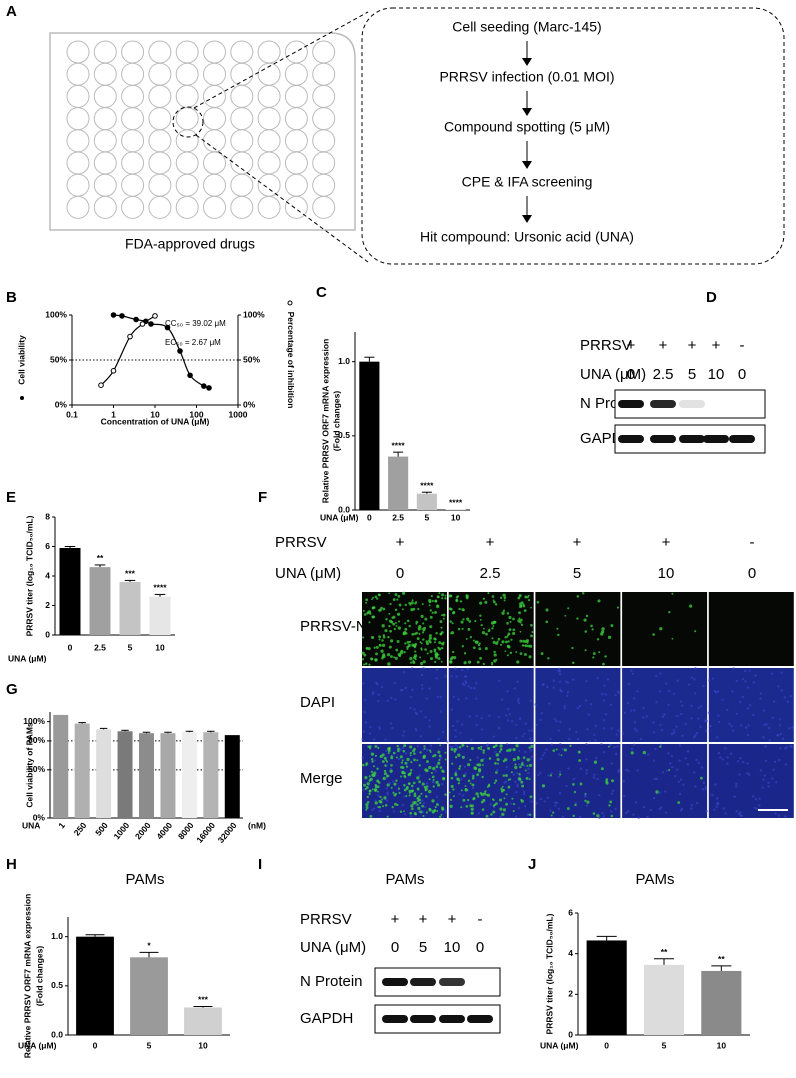  Describe the element at coordinates (532, 864) in the screenshot. I see `panel-letter: J` at that location.